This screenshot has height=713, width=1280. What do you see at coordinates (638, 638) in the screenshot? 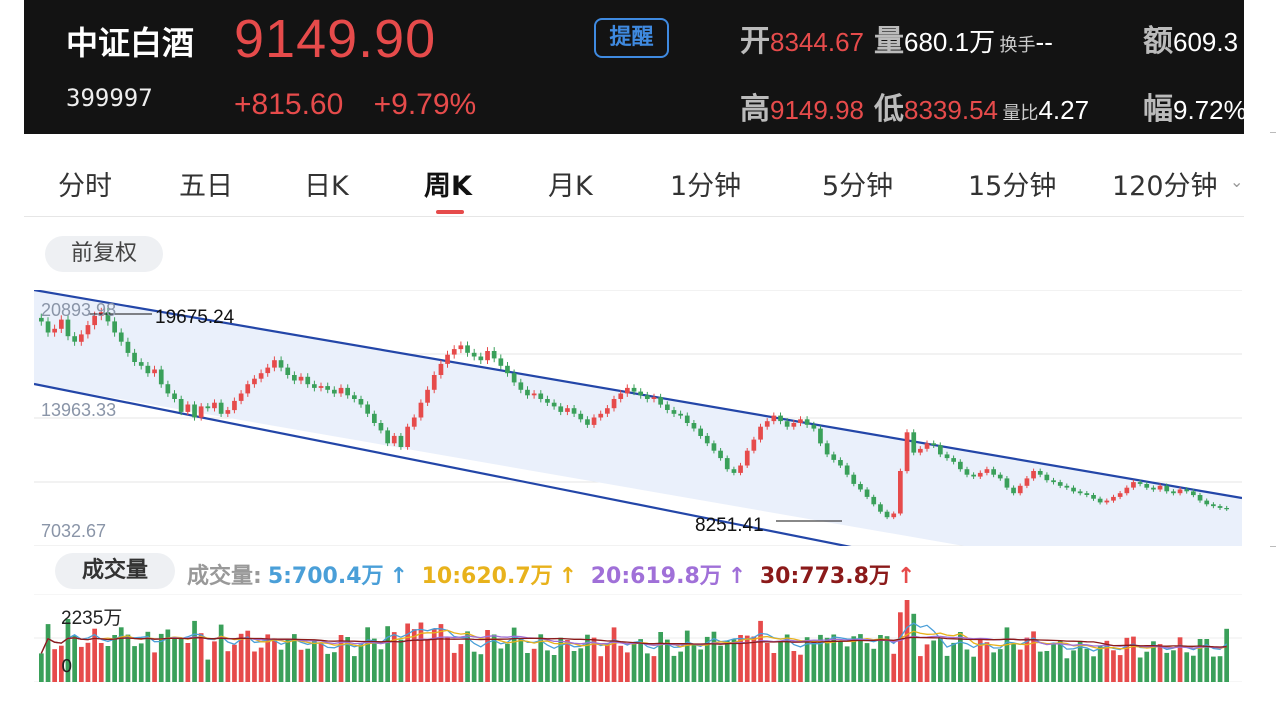
I see `volume-chart` at bounding box center [638, 638].